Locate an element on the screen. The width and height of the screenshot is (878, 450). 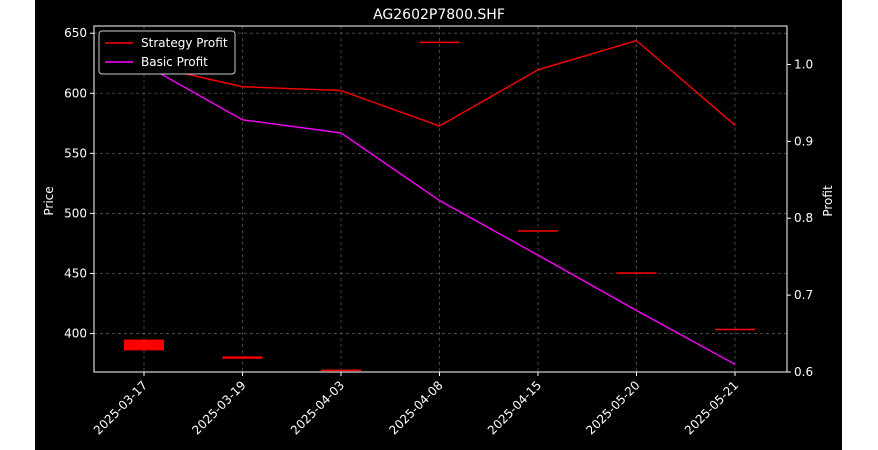
tick-label-right: 0.9 is located at coordinates (803, 141).